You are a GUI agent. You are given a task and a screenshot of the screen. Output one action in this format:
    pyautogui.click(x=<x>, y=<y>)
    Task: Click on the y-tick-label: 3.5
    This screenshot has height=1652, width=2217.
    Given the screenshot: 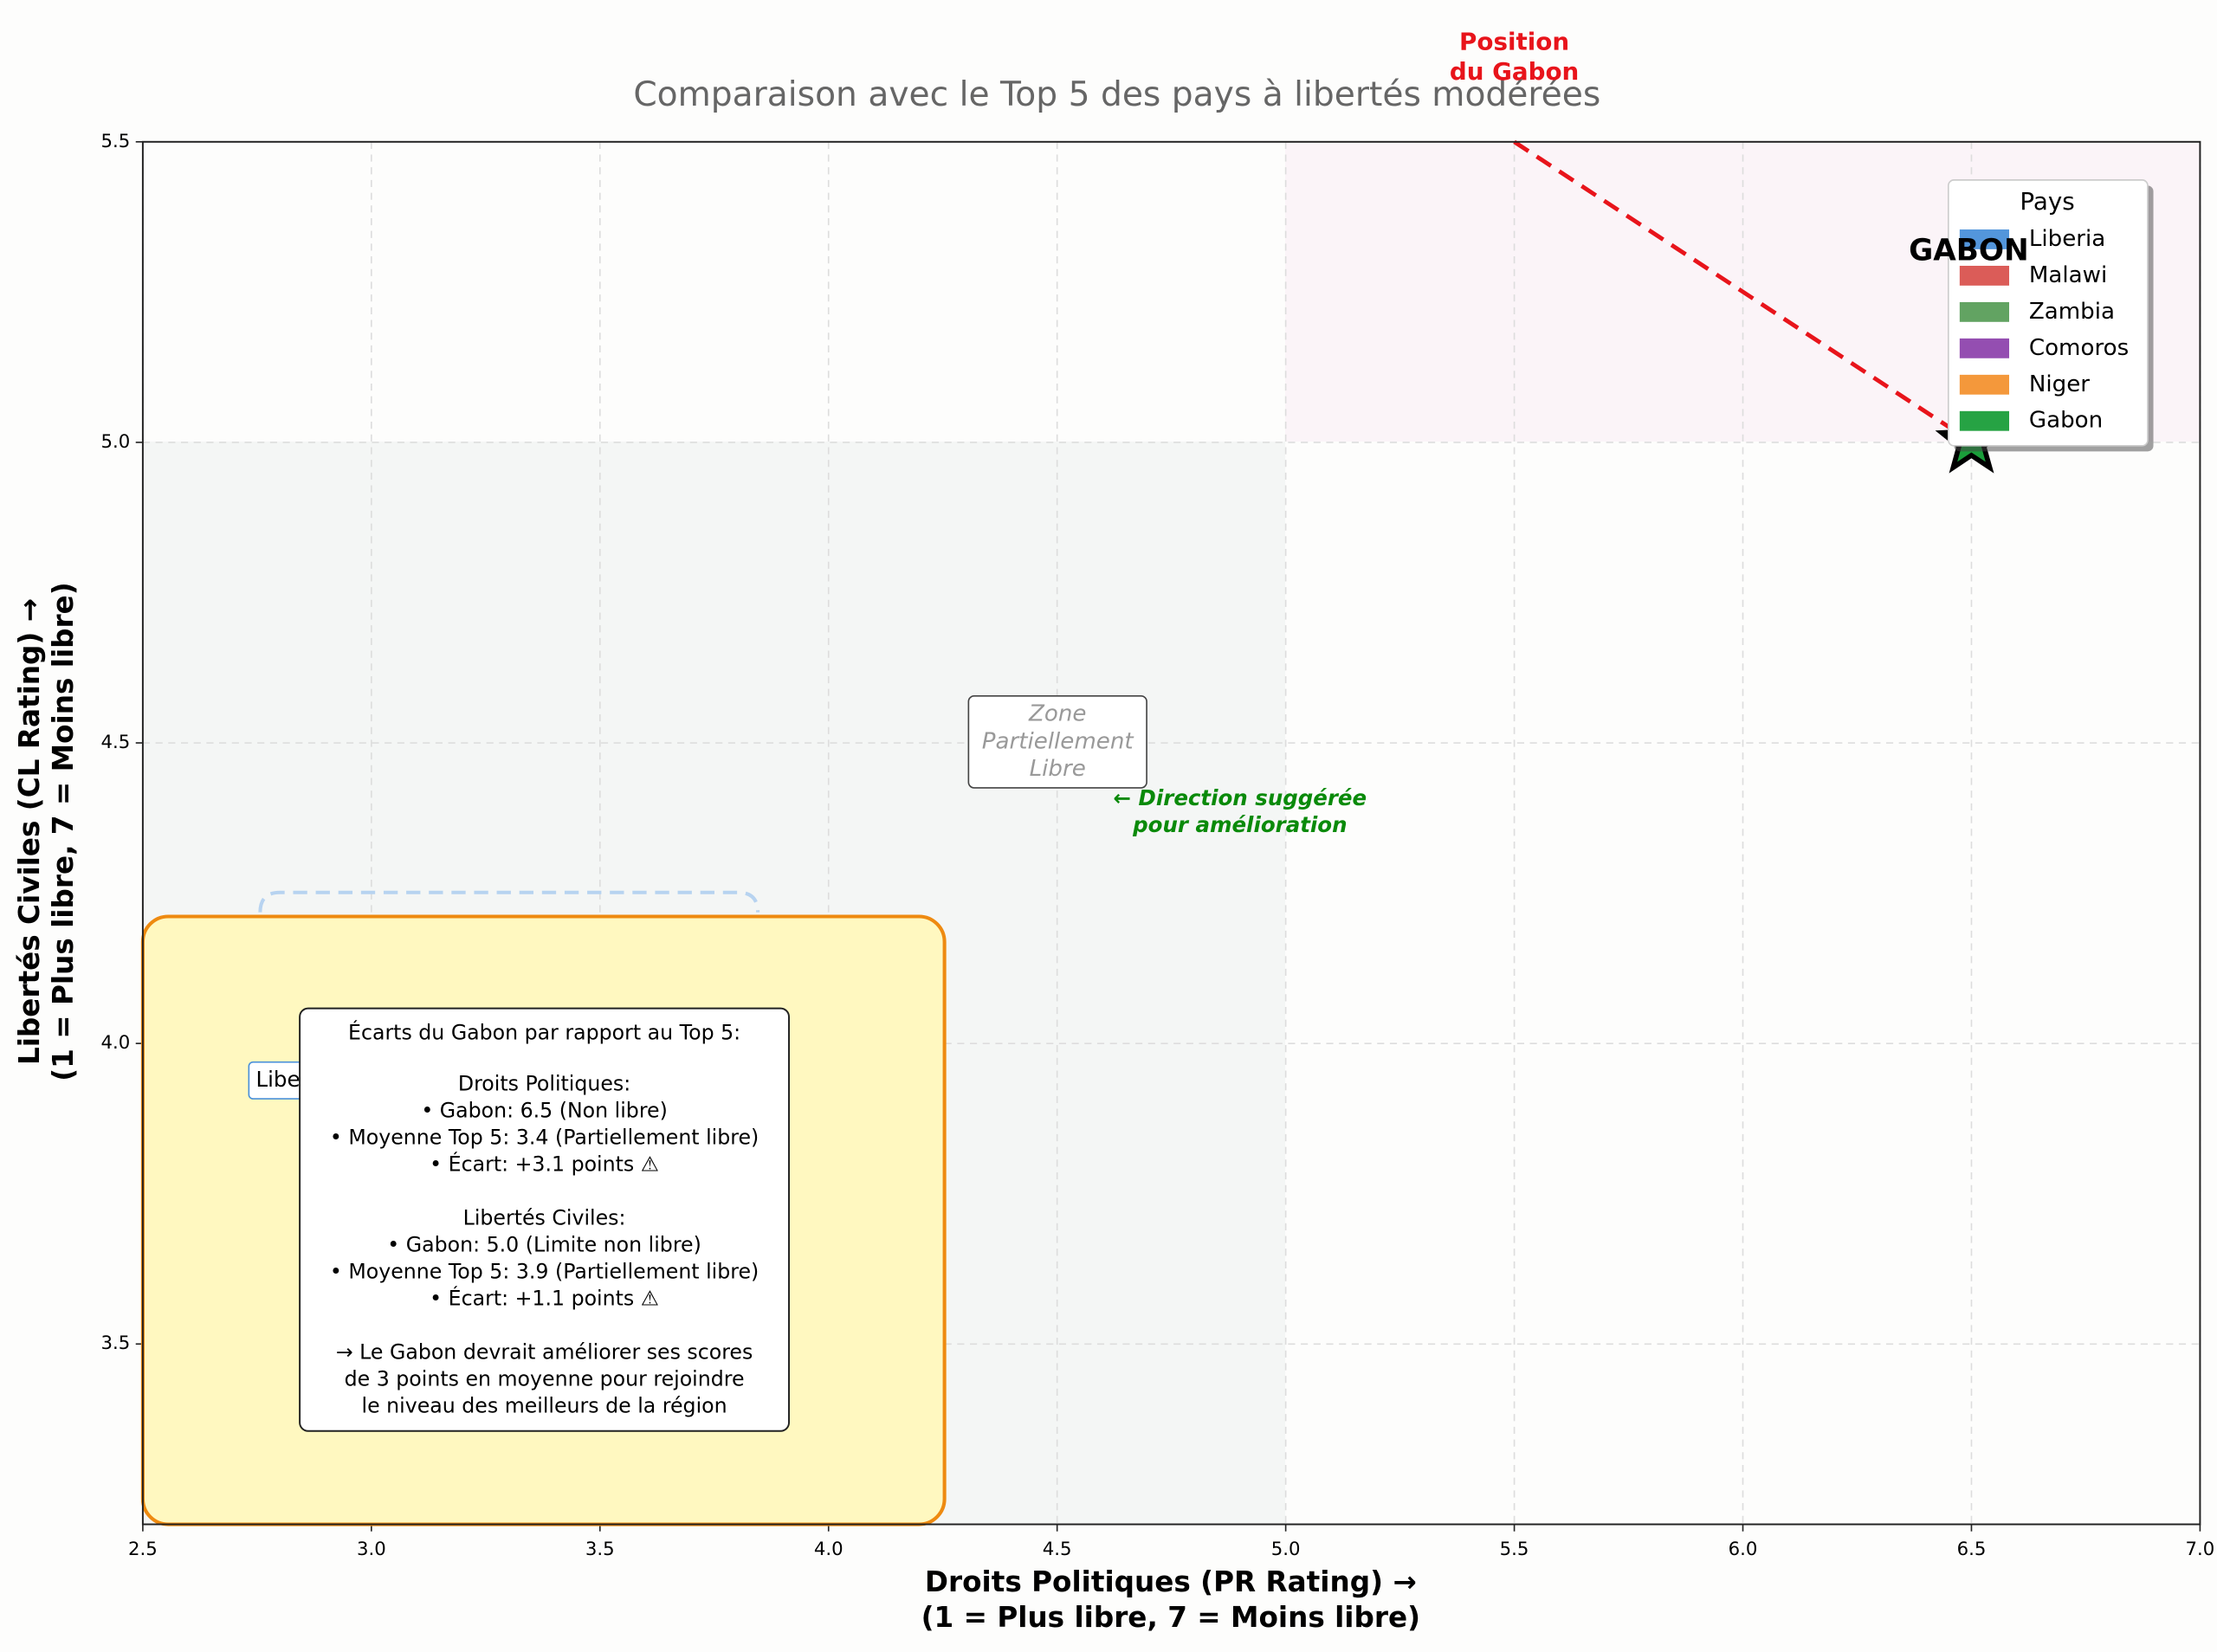 What is the action you would take?
    pyautogui.click(x=115, y=1343)
    